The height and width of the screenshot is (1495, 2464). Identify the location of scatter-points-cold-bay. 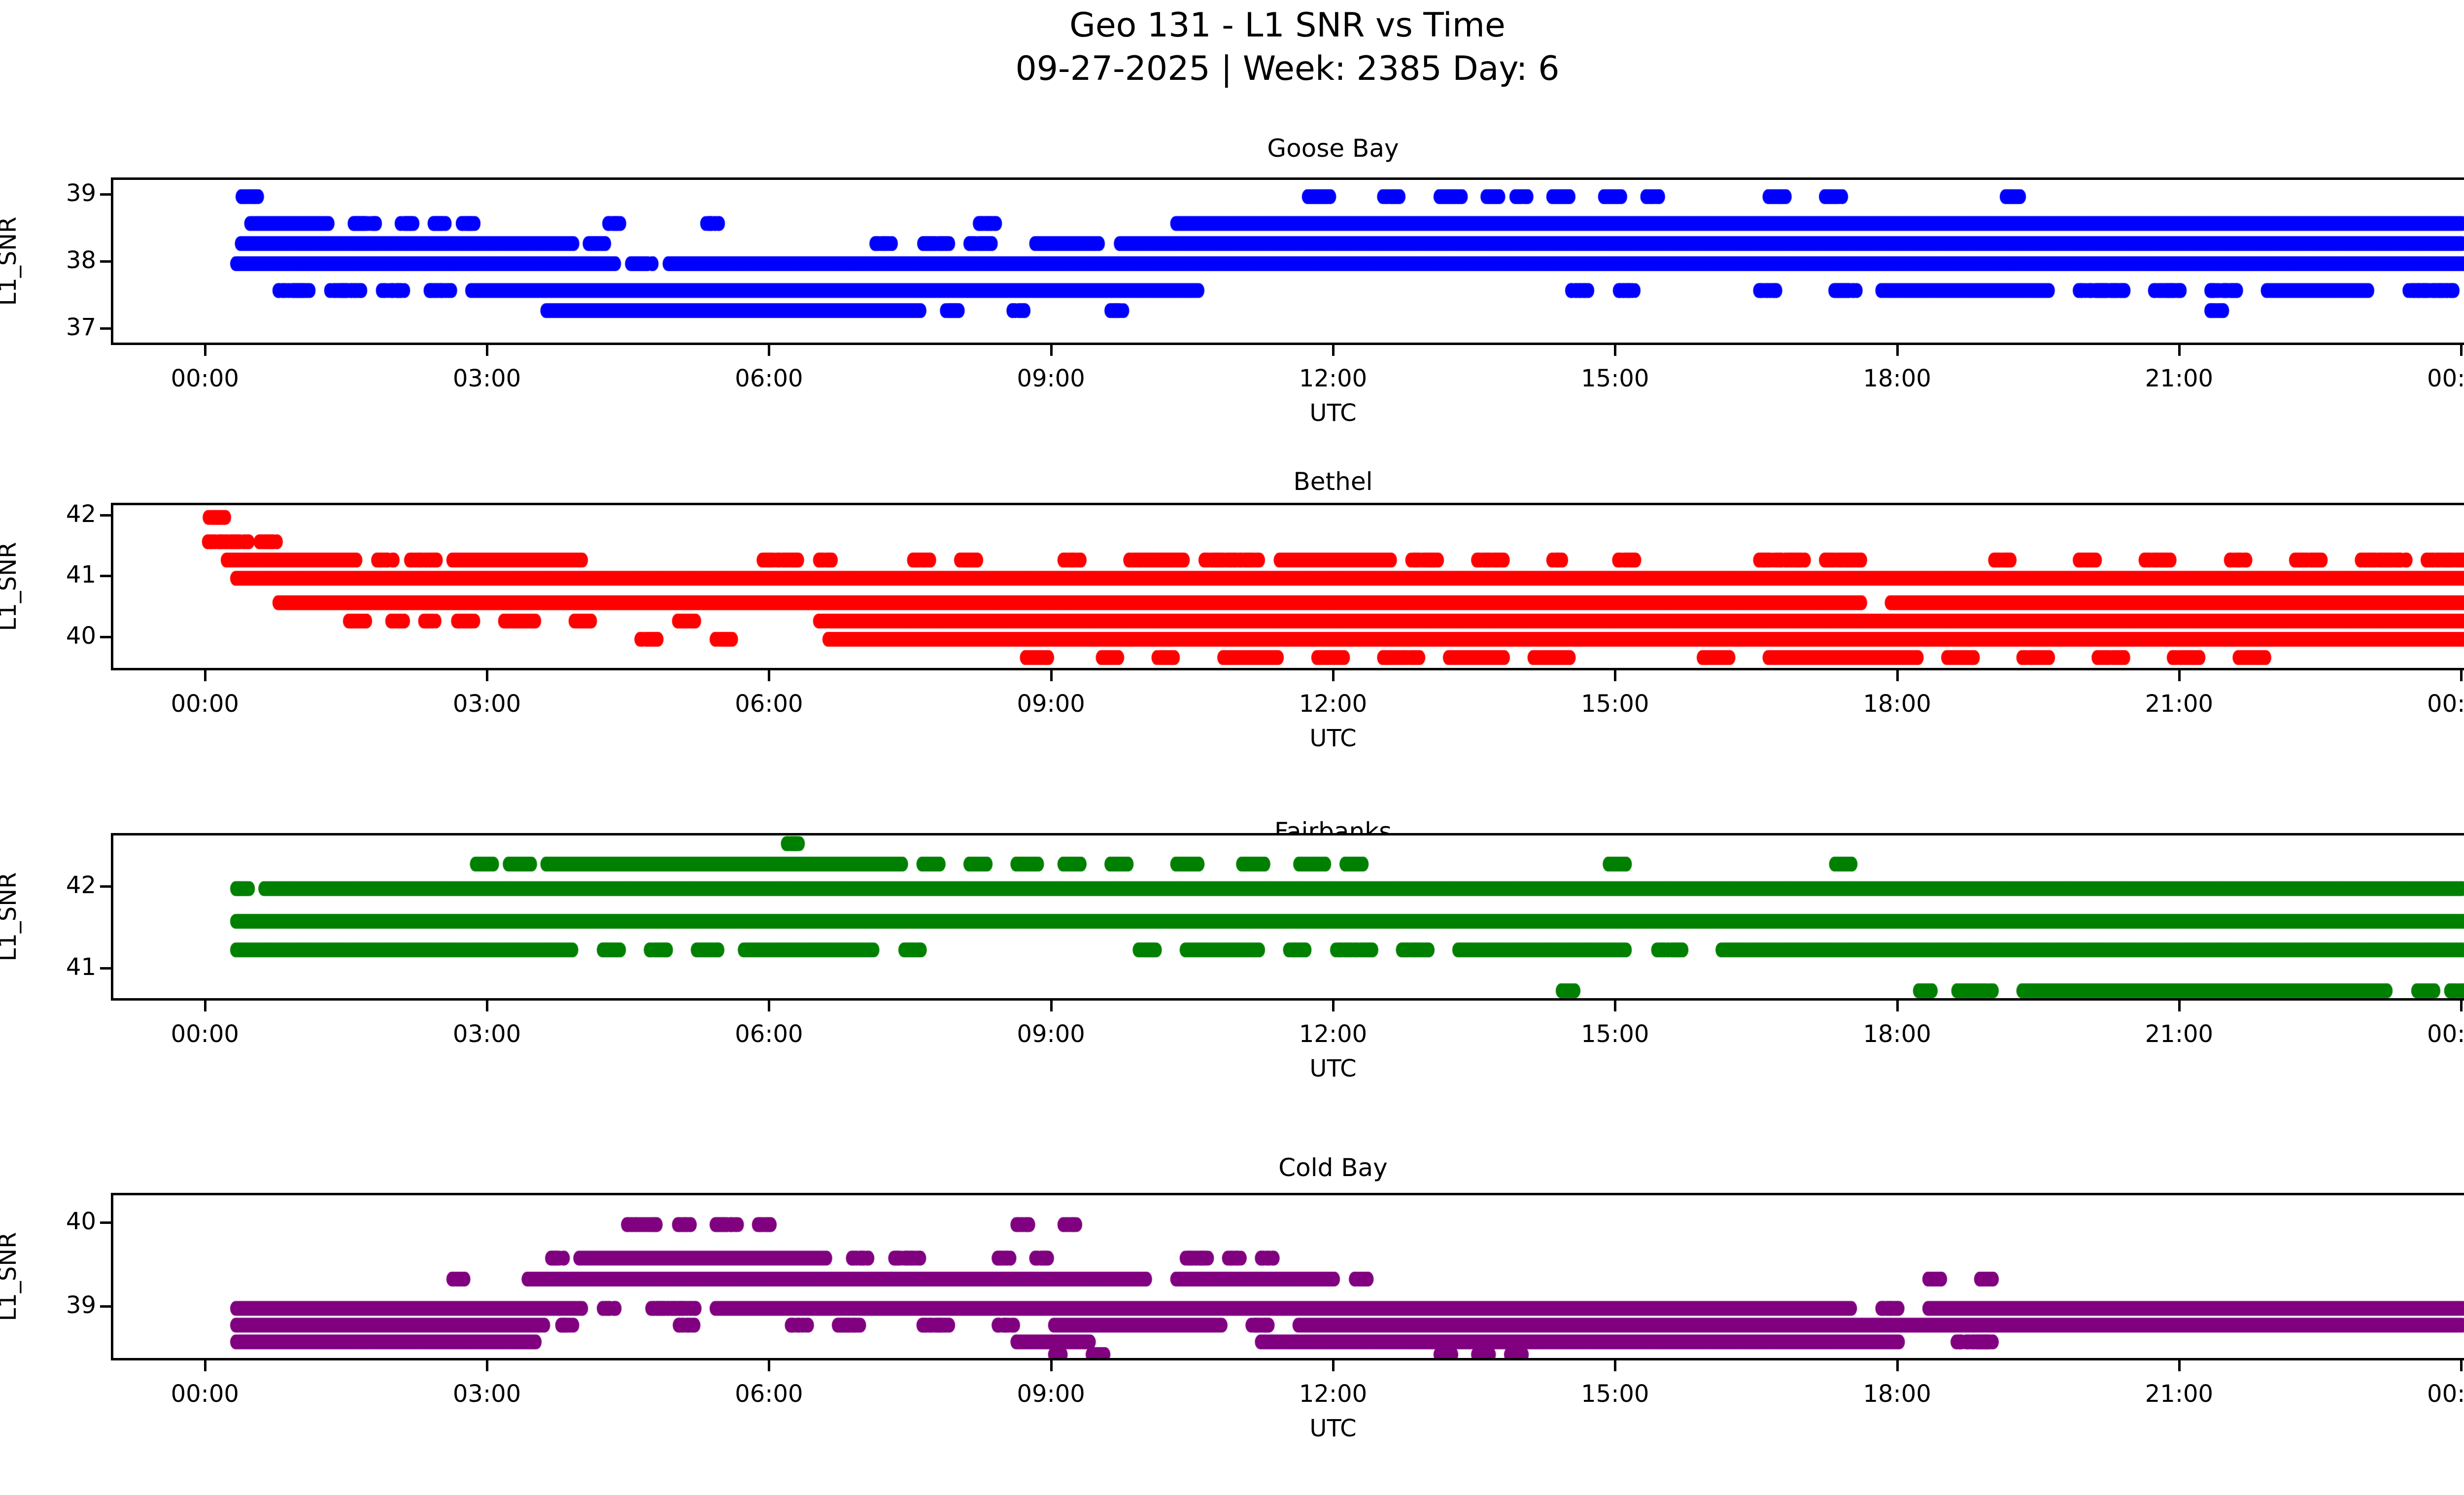
(1288, 1276).